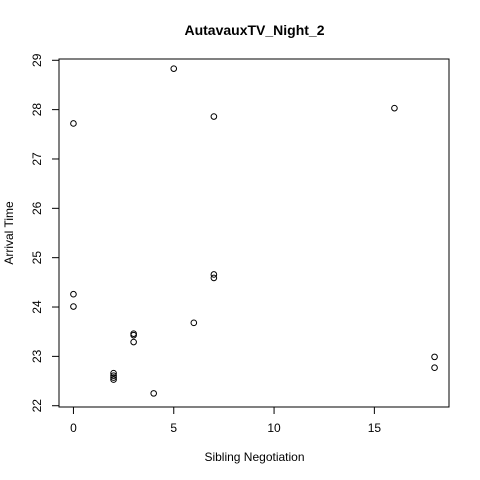 This screenshot has width=480, height=480. I want to click on y-axis: 22 23 24 25 26 27 28 29, so click(45, 233).